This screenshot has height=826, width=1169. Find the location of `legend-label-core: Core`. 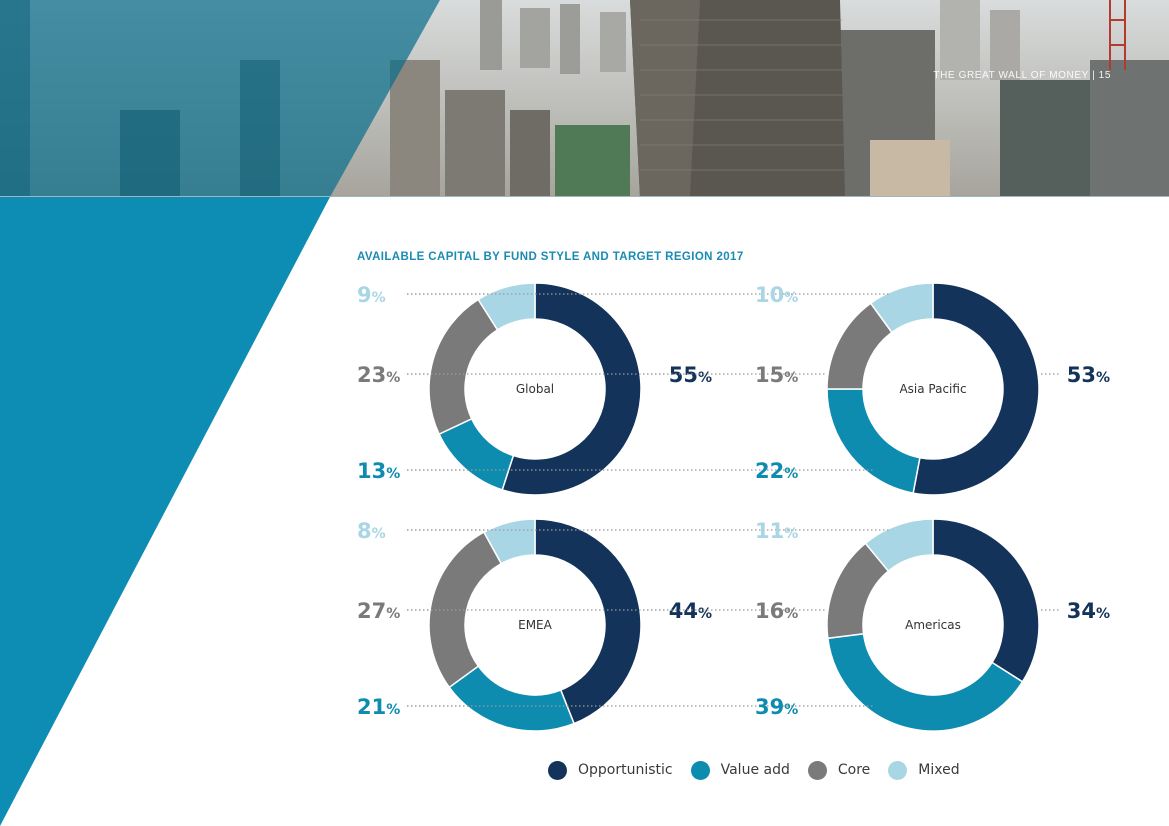

legend-label-core: Core is located at coordinates (854, 770).